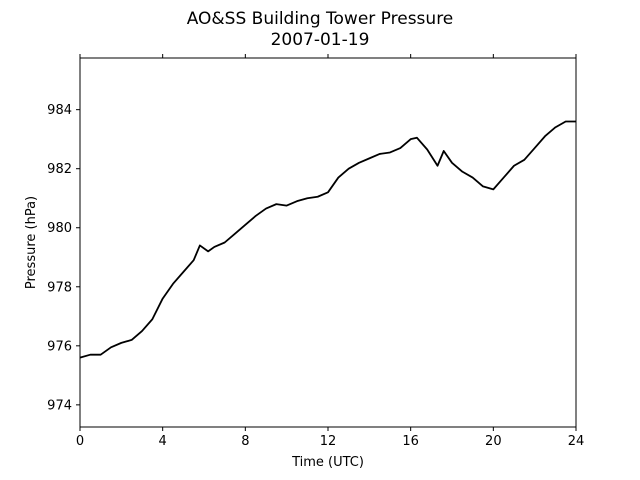  What do you see at coordinates (59, 228) in the screenshot?
I see `y-tick-label: 980` at bounding box center [59, 228].